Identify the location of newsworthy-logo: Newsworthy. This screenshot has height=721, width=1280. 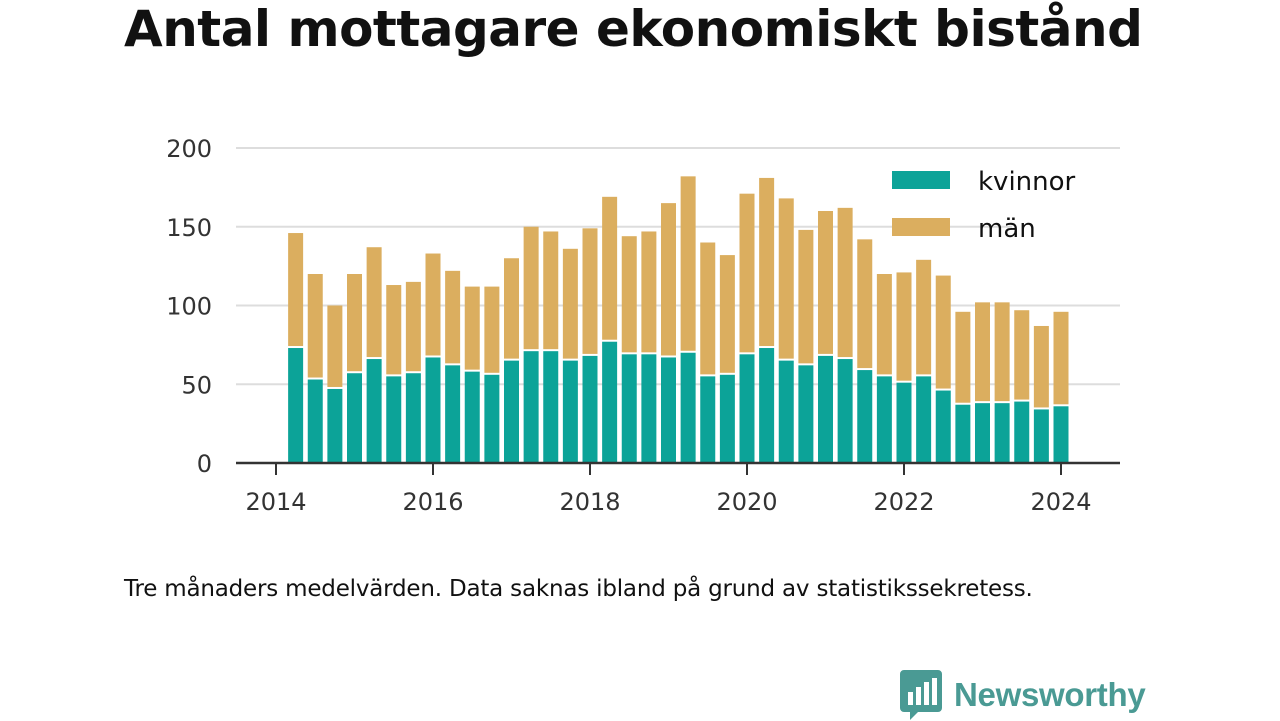
(1023, 695).